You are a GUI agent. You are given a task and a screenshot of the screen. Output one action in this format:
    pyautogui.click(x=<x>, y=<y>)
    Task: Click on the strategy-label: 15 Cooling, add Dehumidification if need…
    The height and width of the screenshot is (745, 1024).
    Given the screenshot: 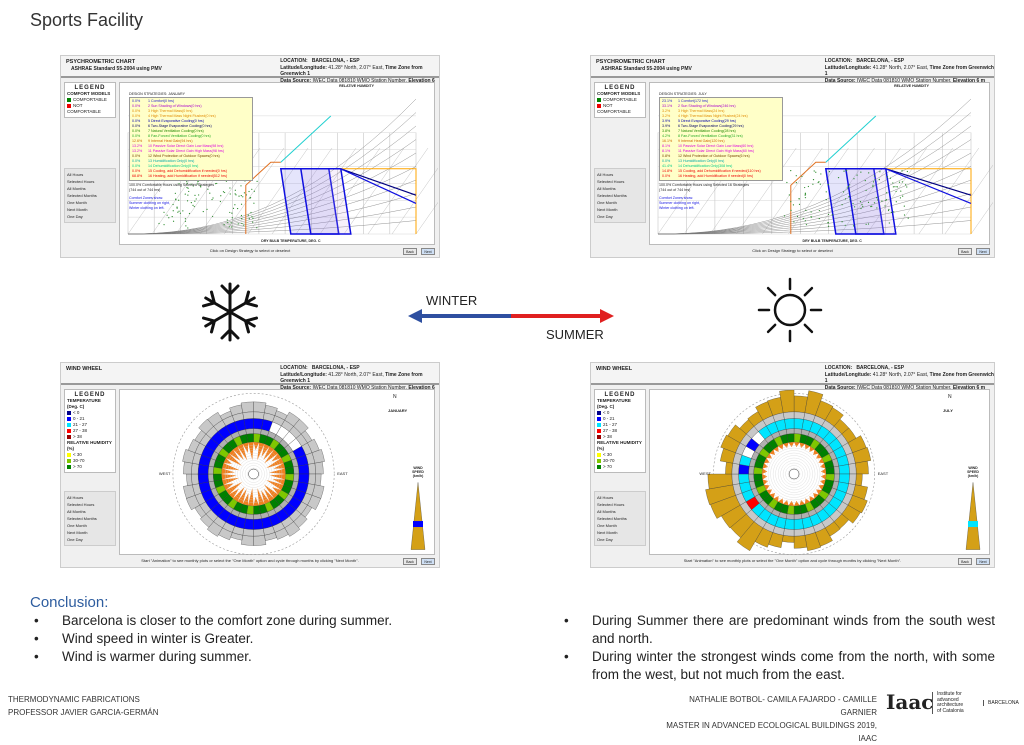 What is the action you would take?
    pyautogui.click(x=187, y=171)
    